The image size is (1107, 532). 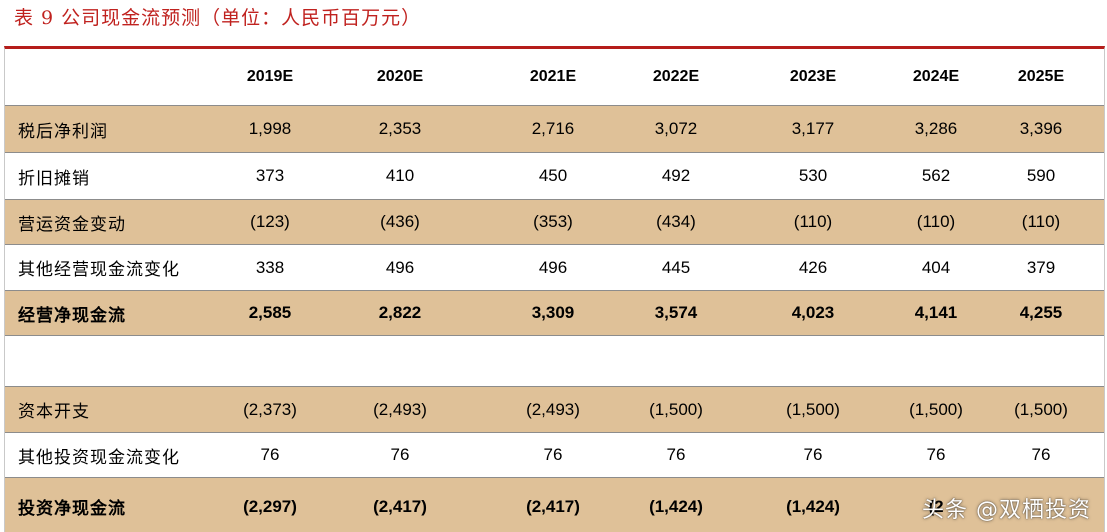 I want to click on table-title: 表 9 公司现金流预测（单位：人民币百万元）, so click(x=218, y=18).